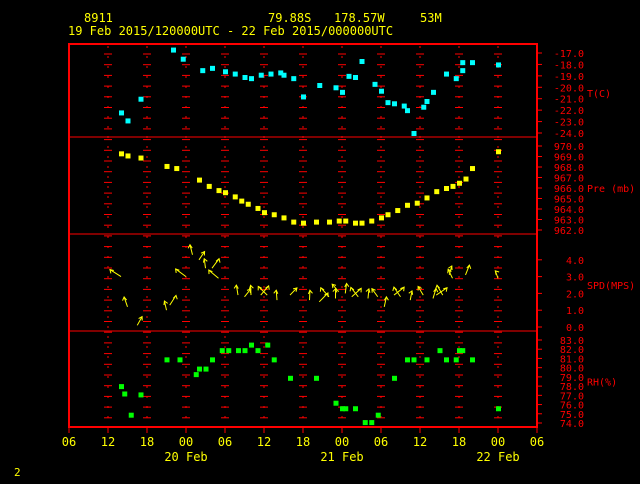 Image resolution: width=640 pixels, height=484 pixels. I want to click on x-date-label: 20 Feb, so click(185, 457).